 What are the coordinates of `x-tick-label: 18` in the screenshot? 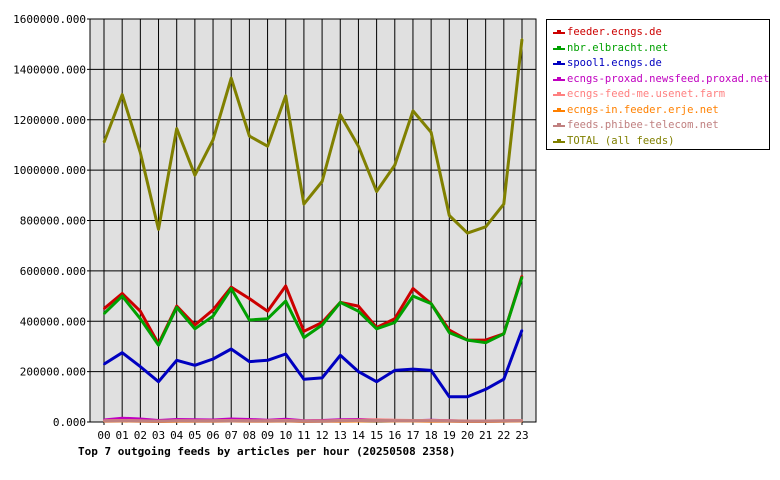 It's located at (431, 435).